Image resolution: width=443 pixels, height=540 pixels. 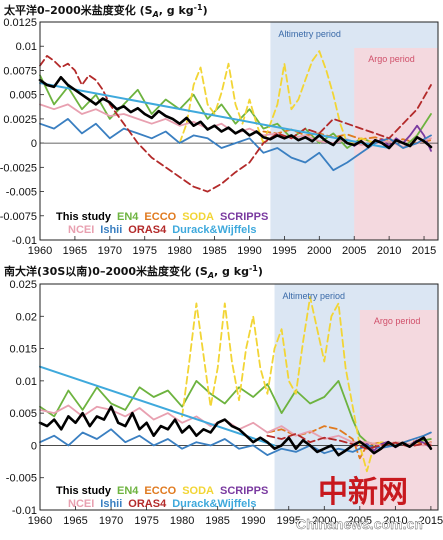 I want to click on title-main: 太平洋0–2000米盐度变化 (S, so click(x=78, y=10).